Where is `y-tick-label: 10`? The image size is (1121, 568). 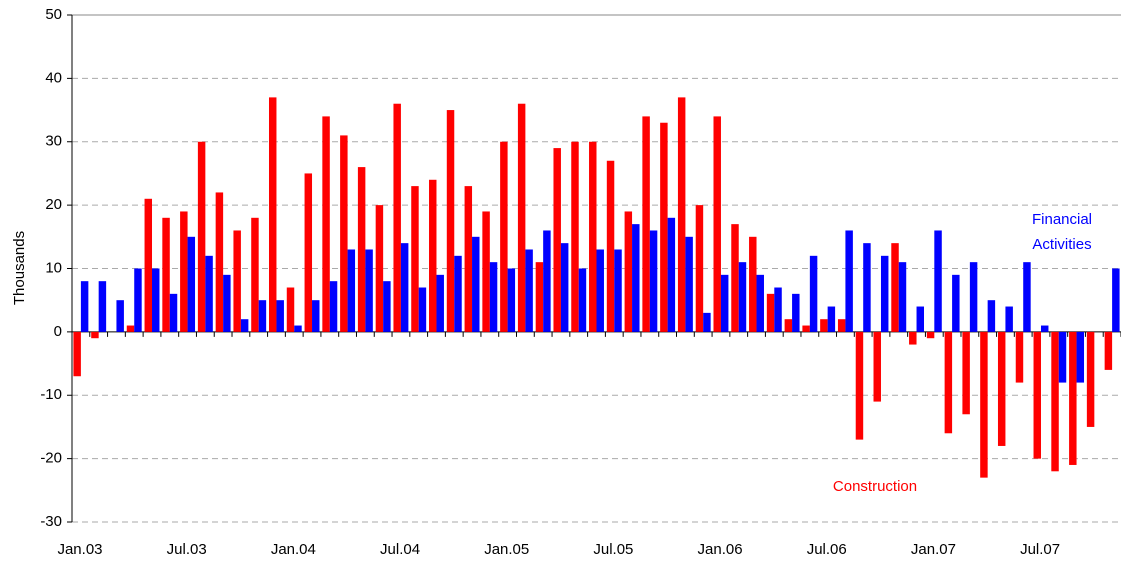 y-tick-label: 10 is located at coordinates (53, 267).